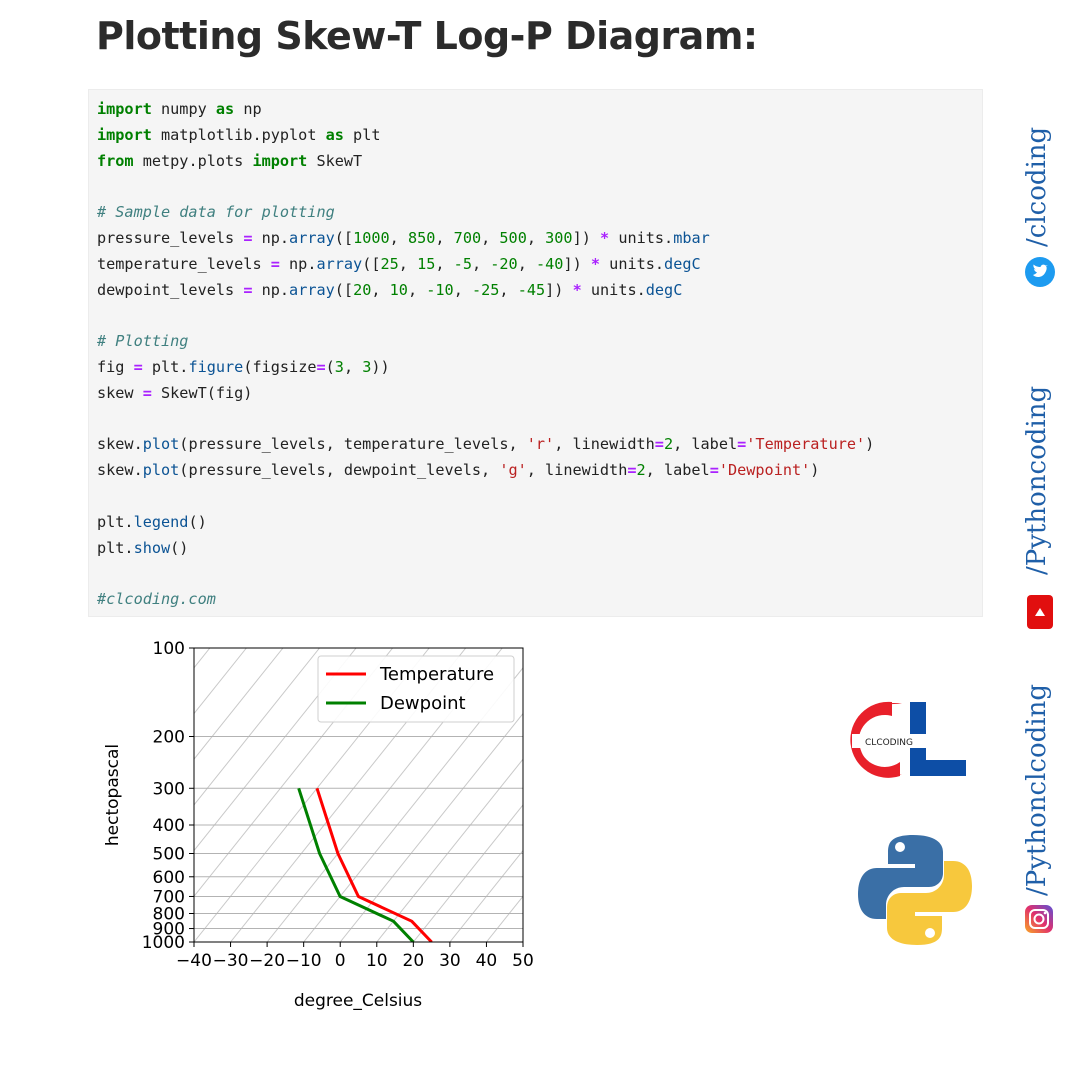  I want to click on code-token: metpy.plots, so click(193, 160).